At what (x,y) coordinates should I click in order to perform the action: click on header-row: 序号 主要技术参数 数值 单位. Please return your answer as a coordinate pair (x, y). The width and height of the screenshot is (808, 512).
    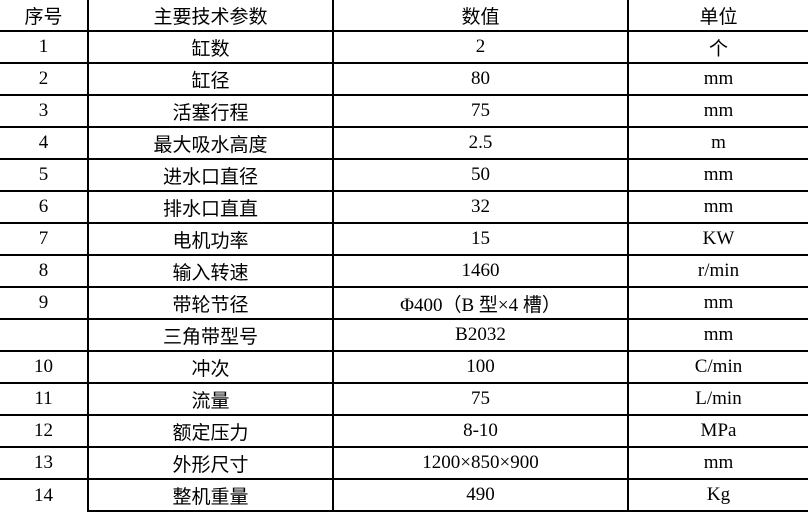
    Looking at the image, I should click on (404, 16).